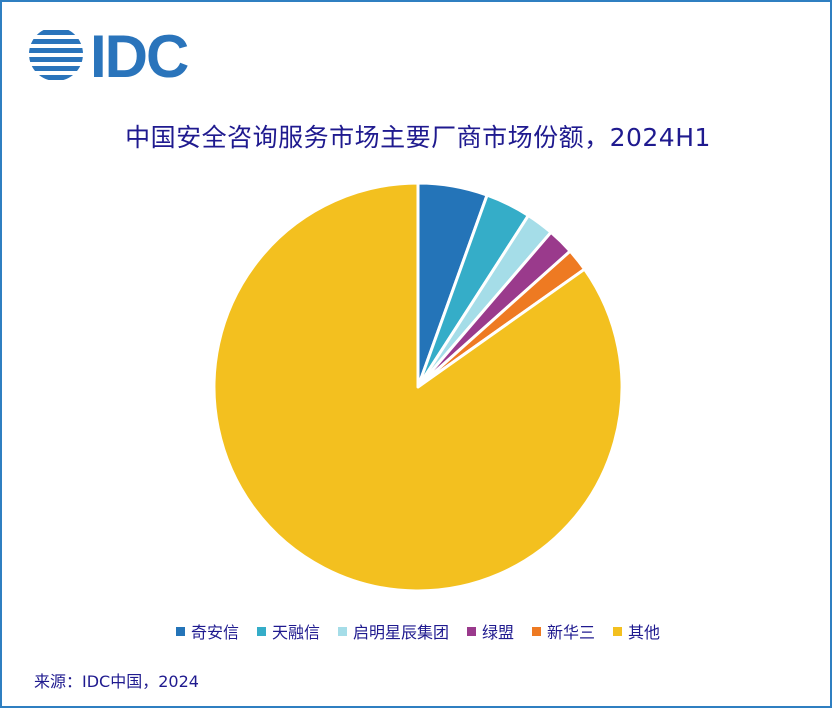 The height and width of the screenshot is (708, 832). What do you see at coordinates (295, 632) in the screenshot?
I see `legend-label-1: 天融信` at bounding box center [295, 632].